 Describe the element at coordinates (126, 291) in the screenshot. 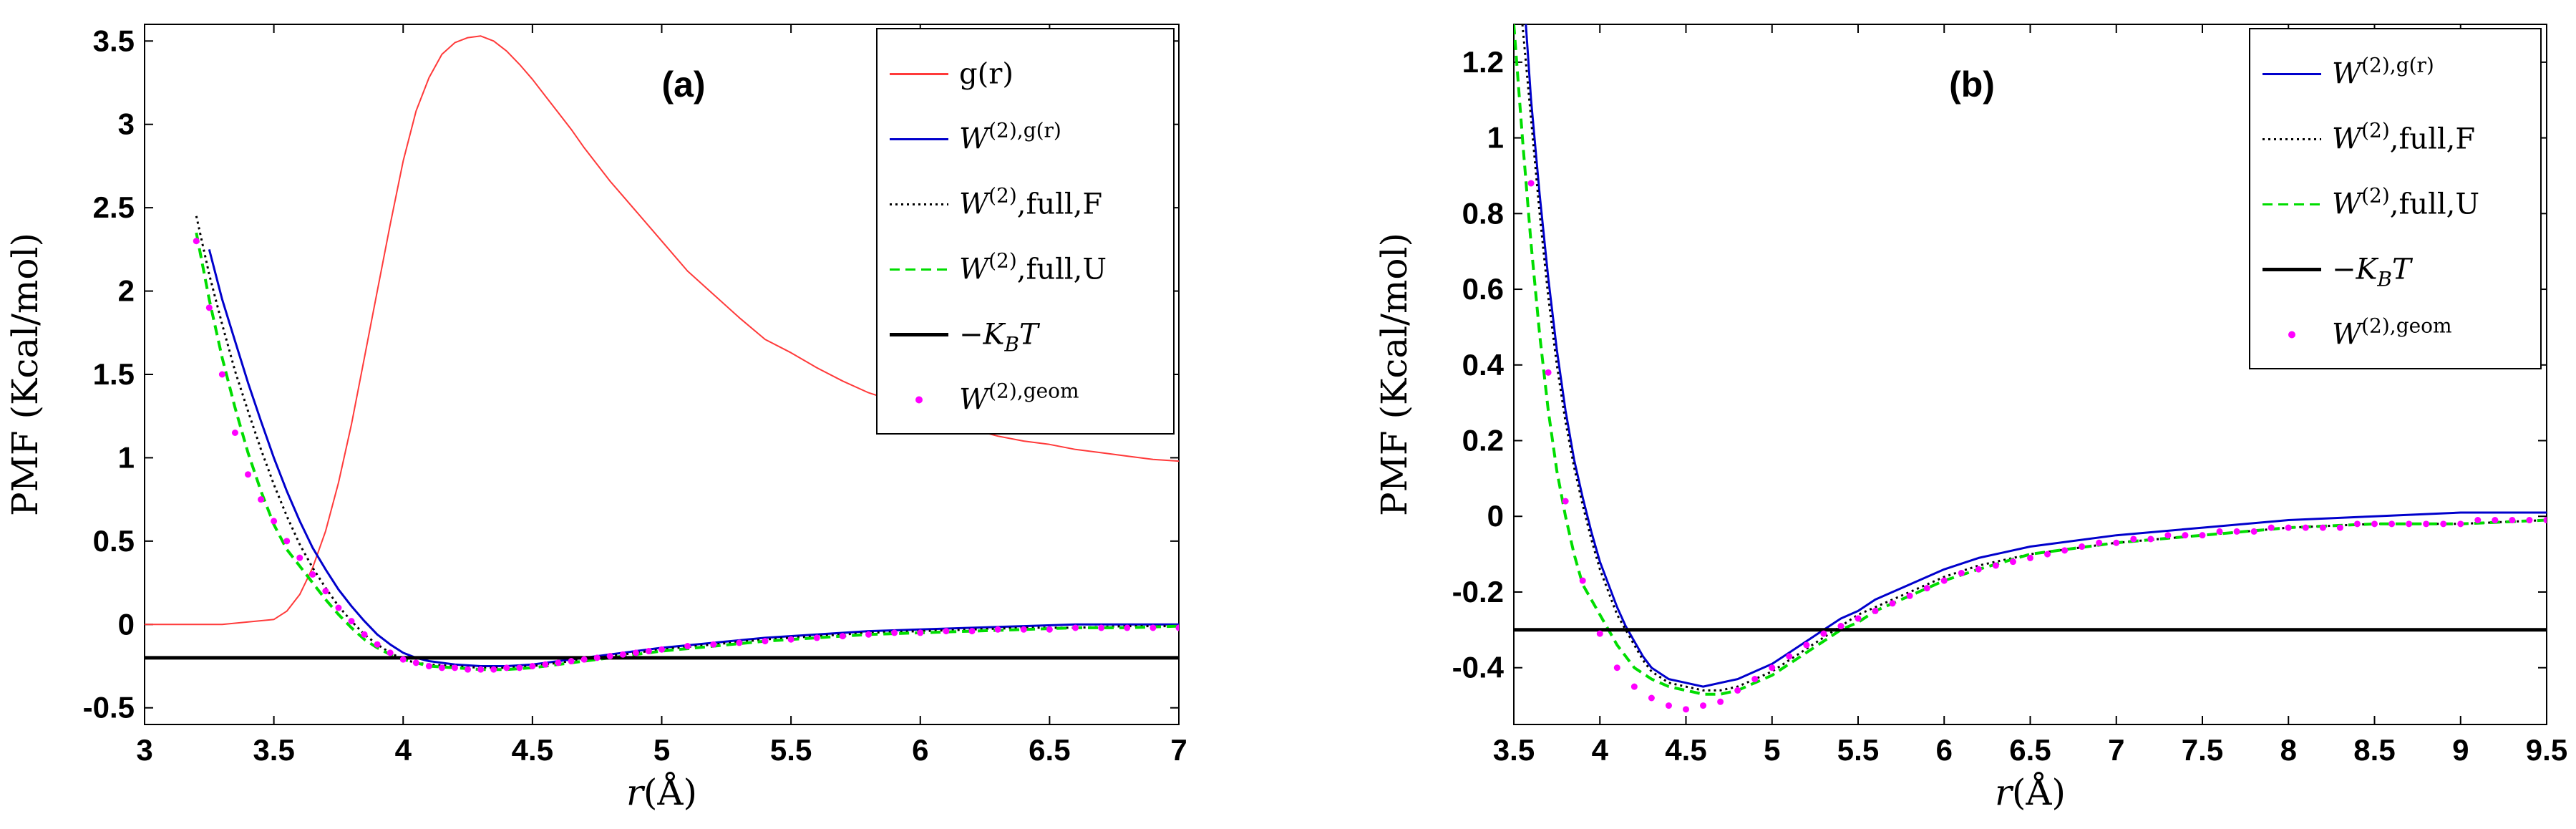

I see `y-tick-label: 2` at that location.